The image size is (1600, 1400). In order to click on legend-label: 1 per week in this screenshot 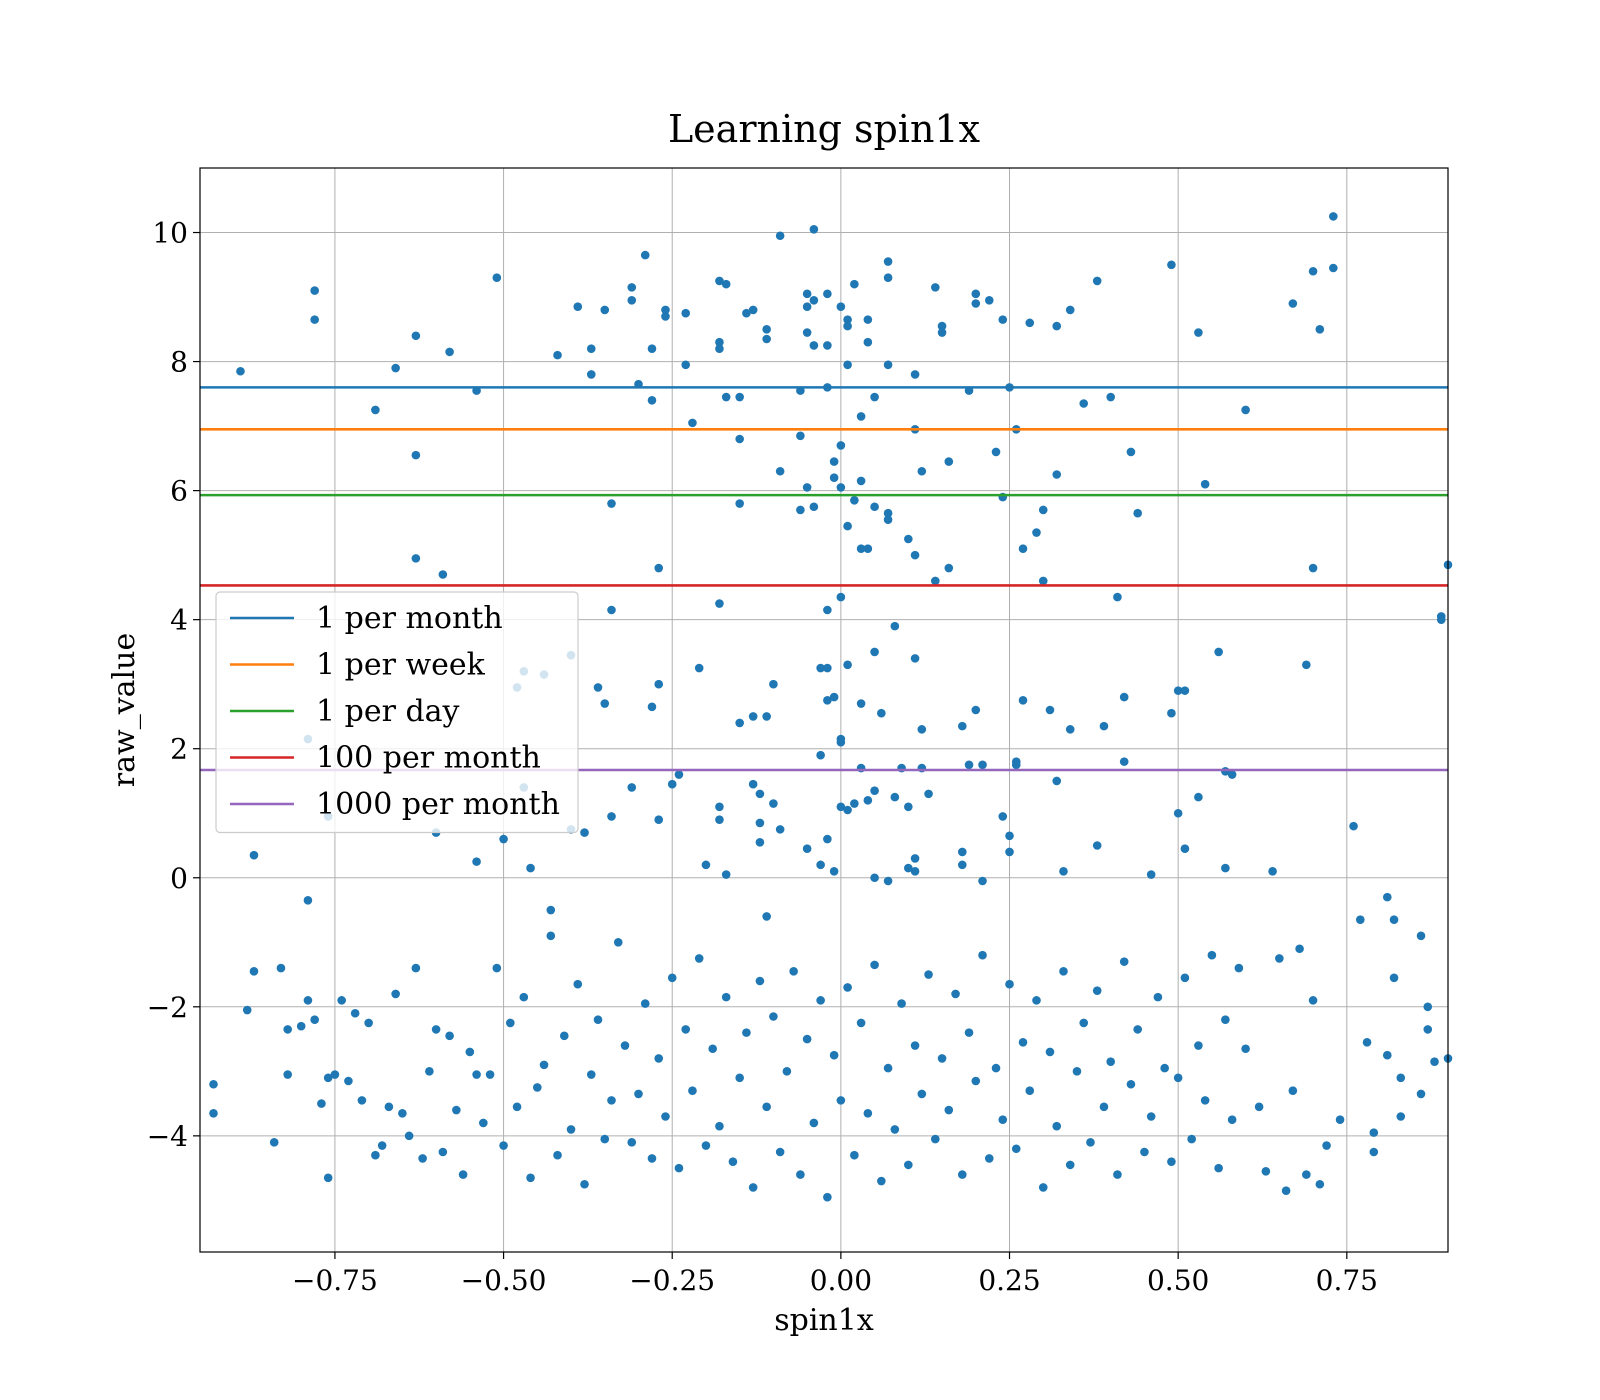, I will do `click(401, 665)`.